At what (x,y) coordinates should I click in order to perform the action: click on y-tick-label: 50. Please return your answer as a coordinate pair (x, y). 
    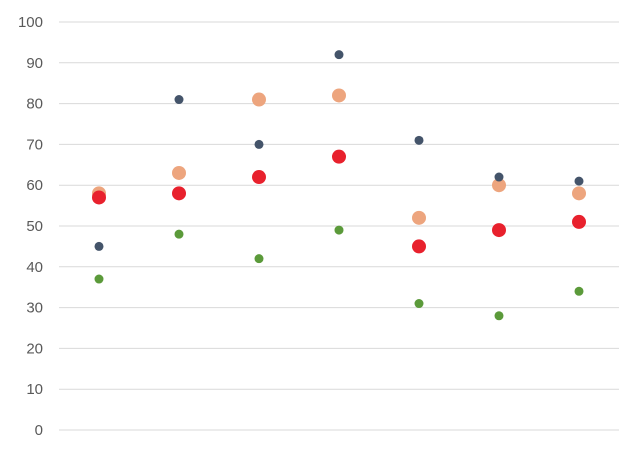
    Looking at the image, I should click on (34, 226).